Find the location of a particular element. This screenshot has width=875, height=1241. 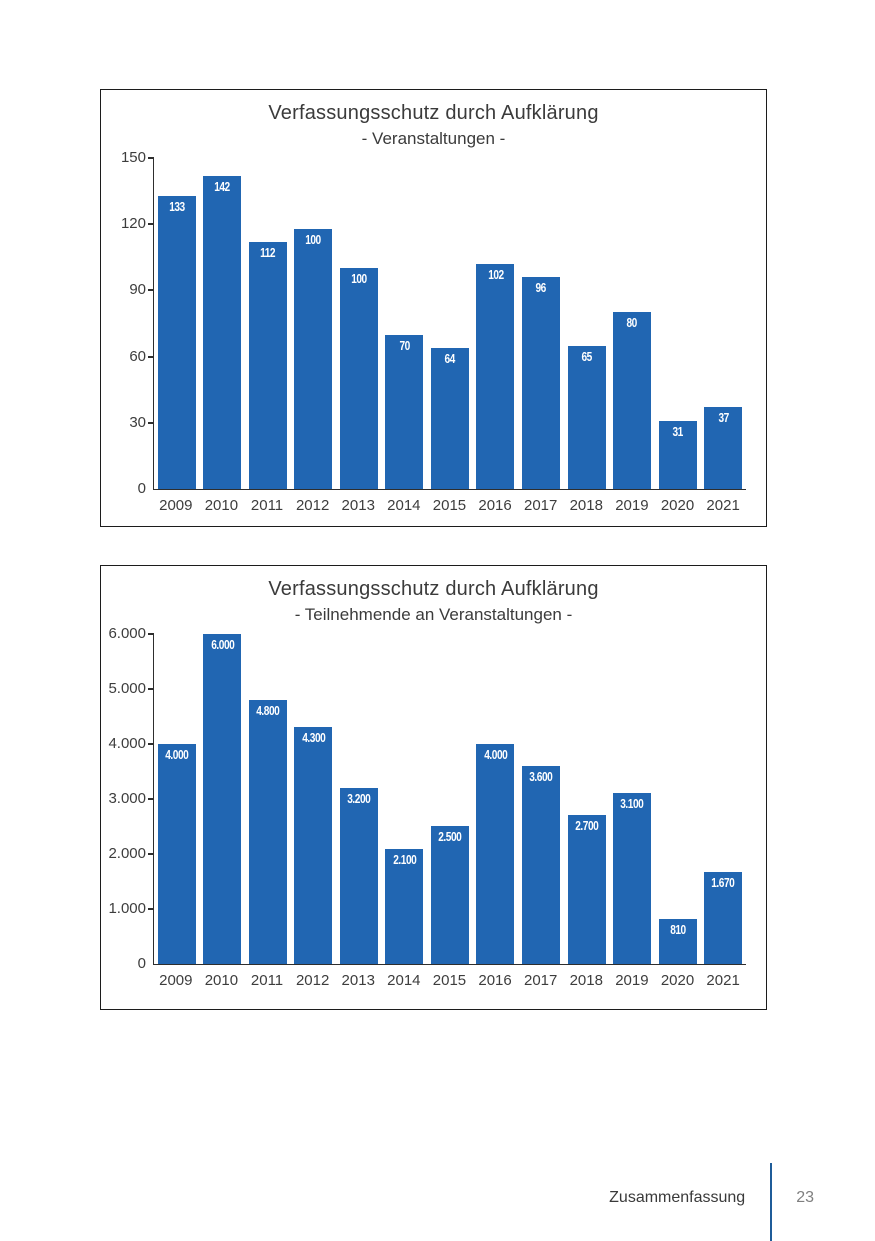

bar-value-label: 142 is located at coordinates (222, 186).